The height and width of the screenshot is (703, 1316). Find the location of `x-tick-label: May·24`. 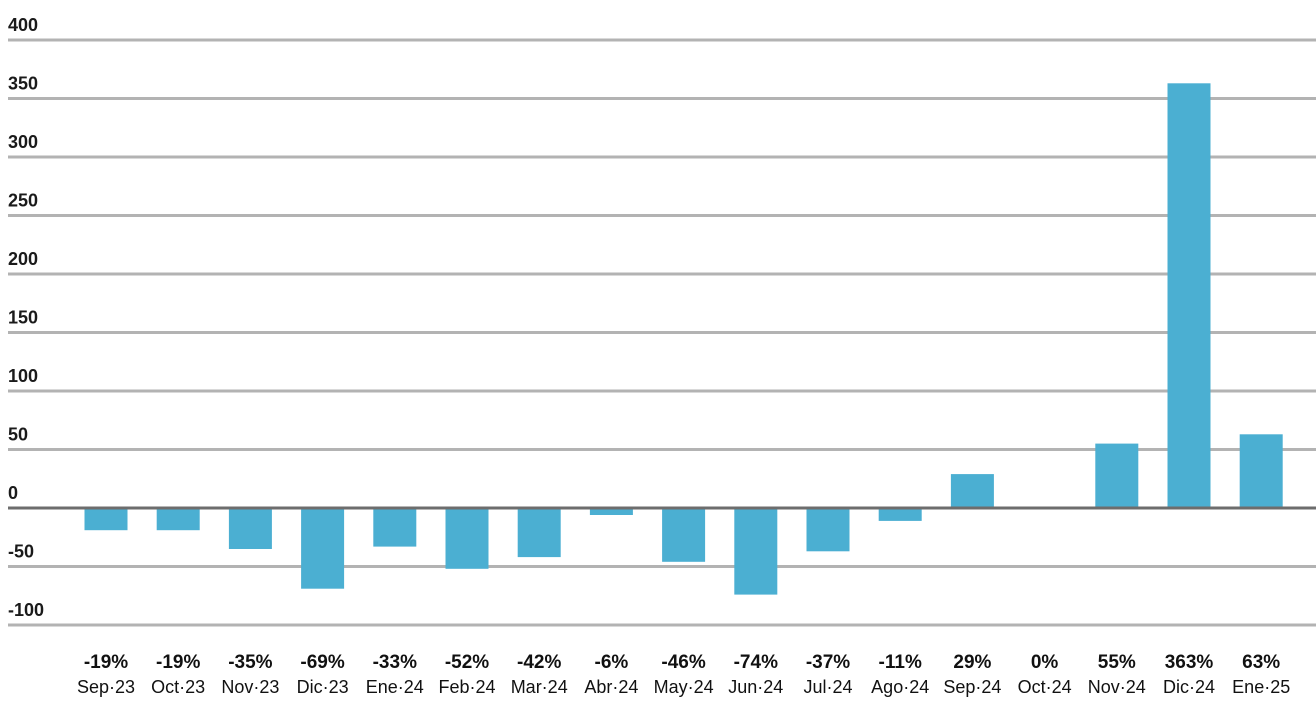

x-tick-label: May·24 is located at coordinates (684, 687).